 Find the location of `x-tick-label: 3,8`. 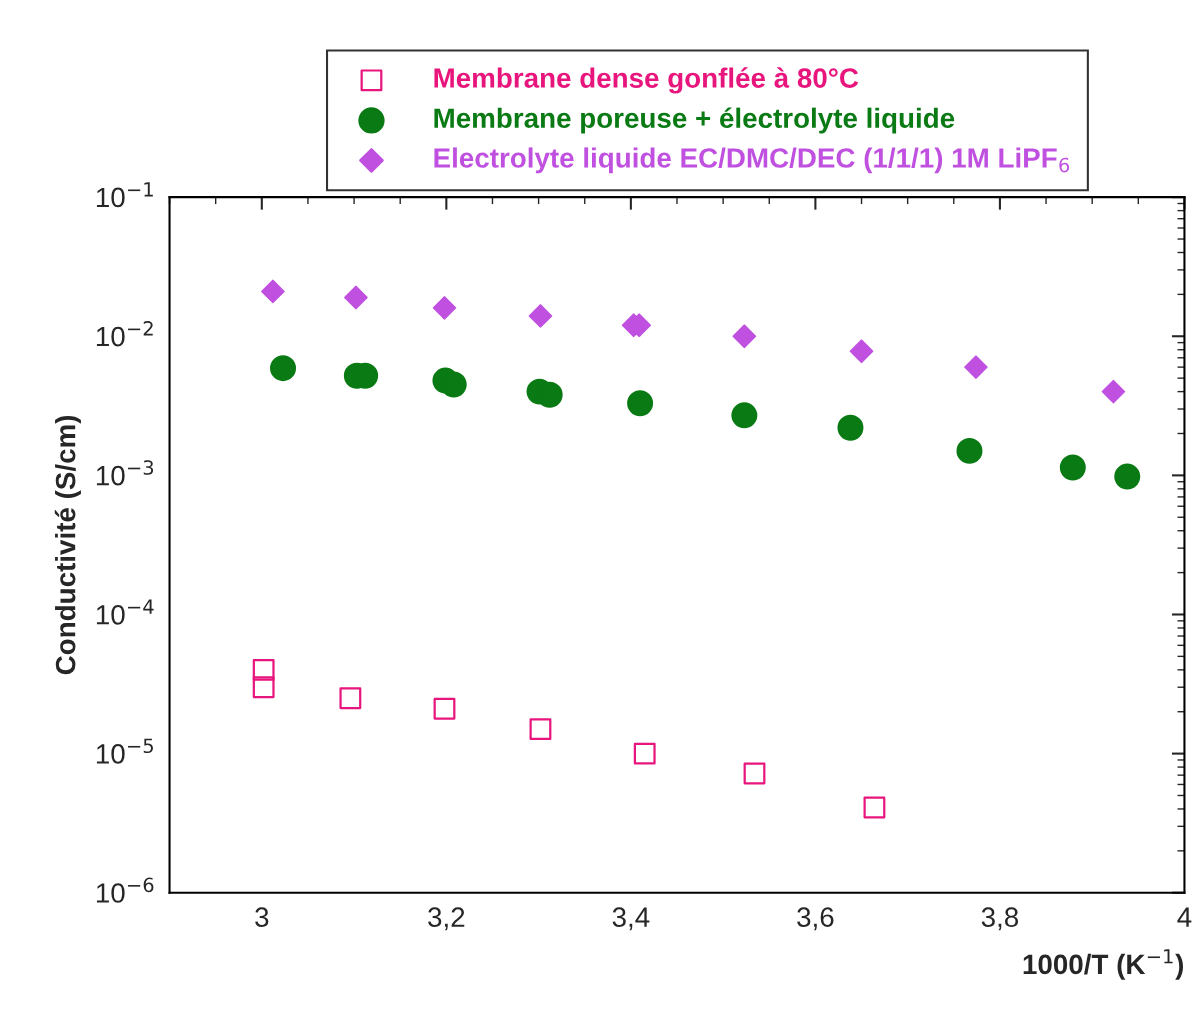

x-tick-label: 3,8 is located at coordinates (1000, 919).